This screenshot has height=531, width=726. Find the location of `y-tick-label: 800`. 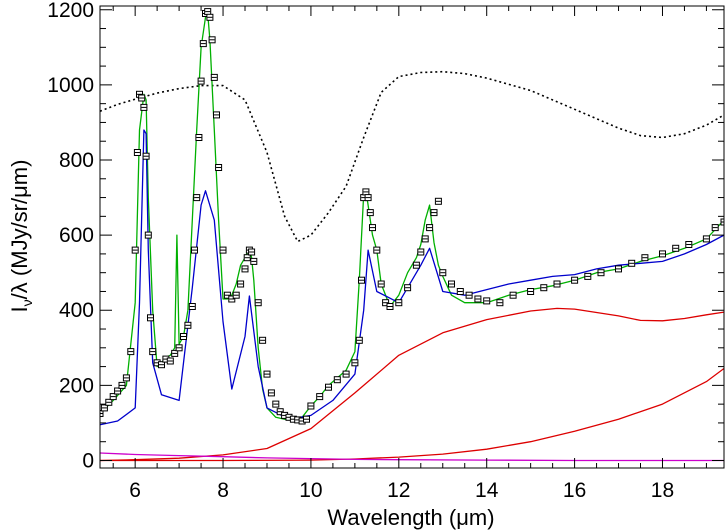

y-tick-label: 800 is located at coordinates (76, 160).